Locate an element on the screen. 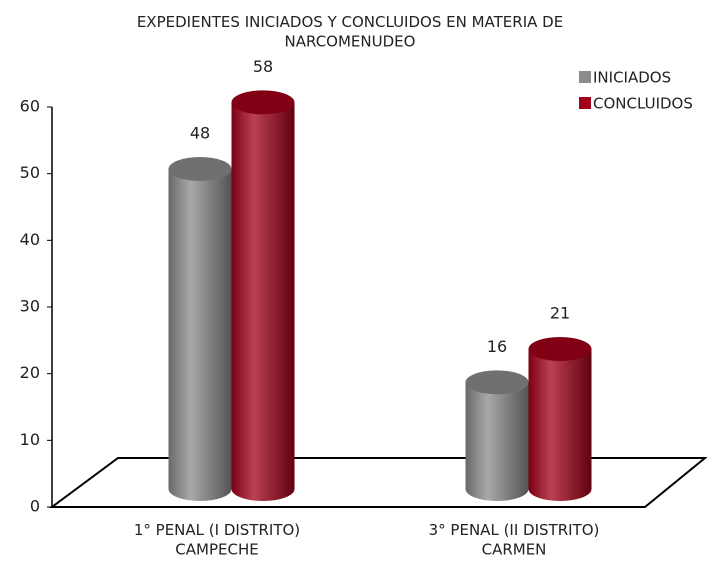 The image size is (707, 564). y-tick-label: 30 is located at coordinates (30, 306).